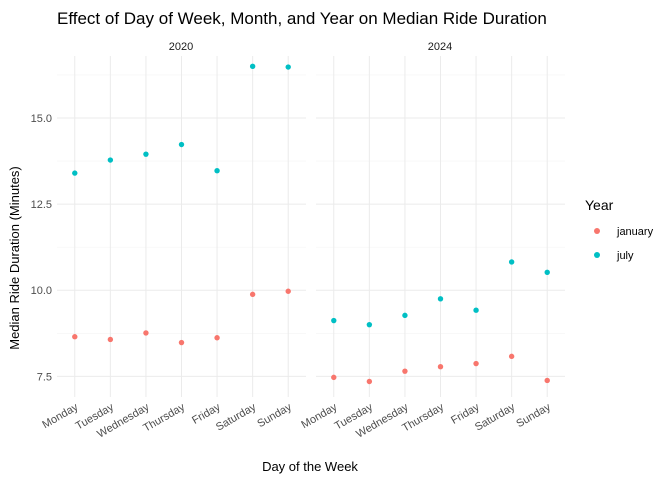 The width and height of the screenshot is (672, 480). What do you see at coordinates (110, 339) in the screenshot?
I see `point-2020-january-tuesday` at bounding box center [110, 339].